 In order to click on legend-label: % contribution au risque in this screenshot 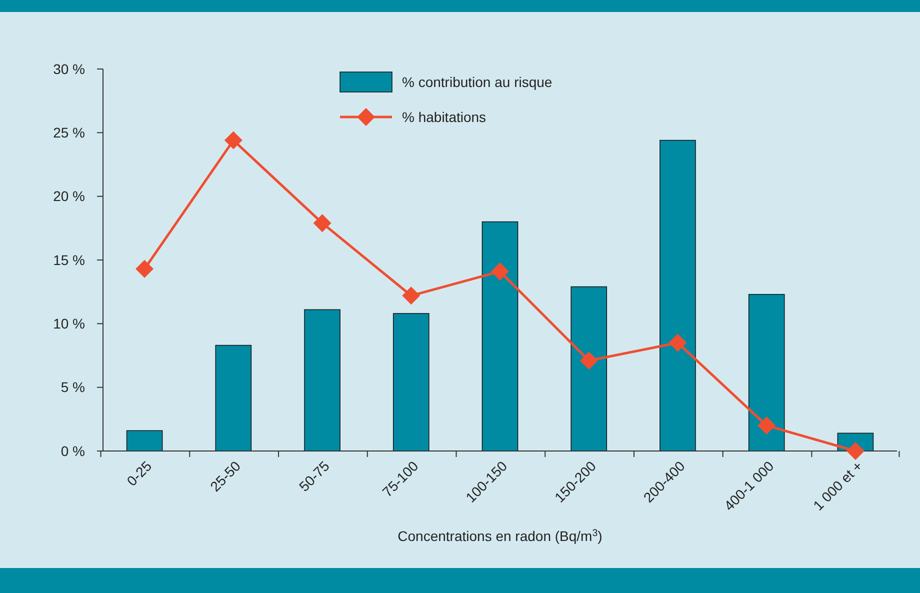, I will do `click(477, 82)`.